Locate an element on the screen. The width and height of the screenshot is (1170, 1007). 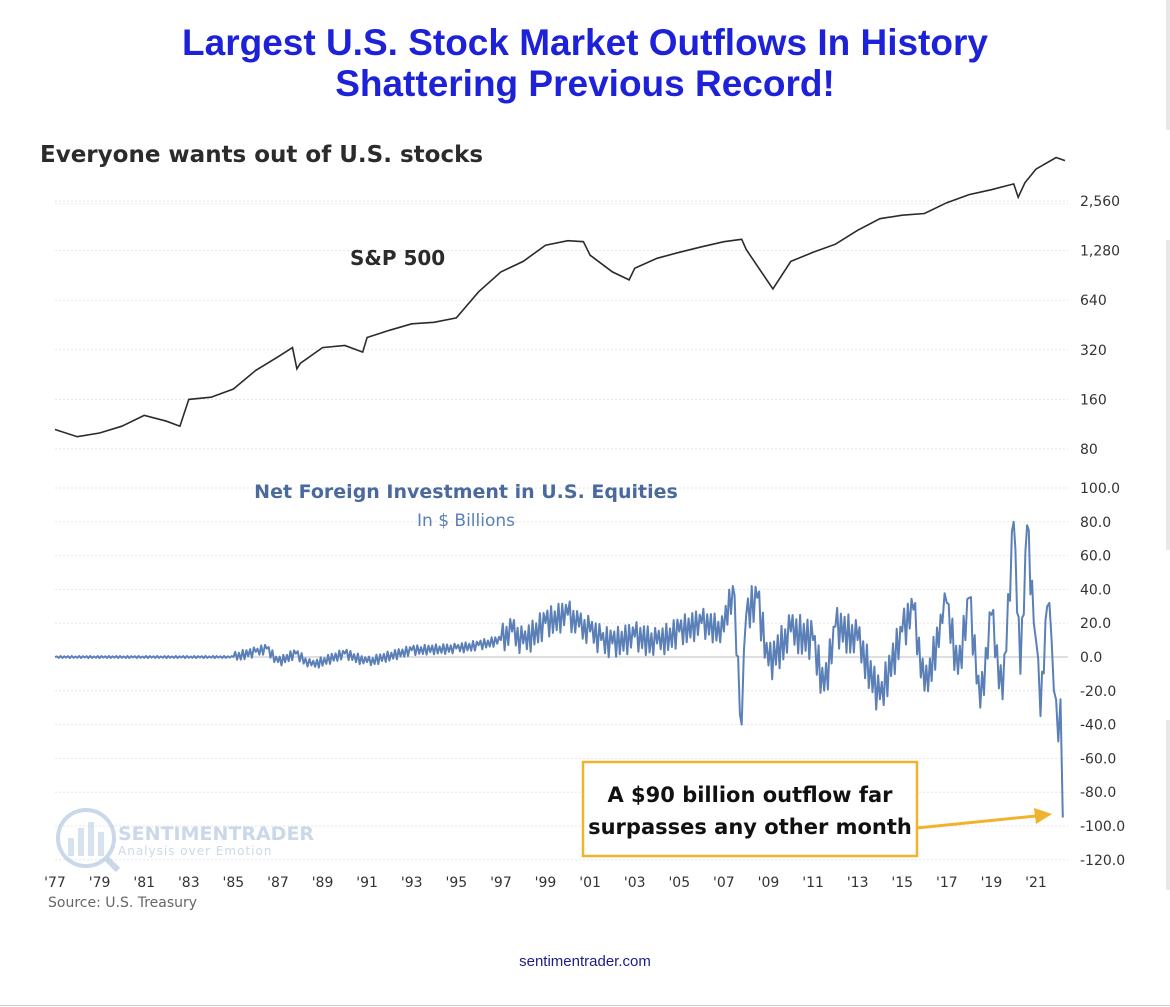
frame-edge-top is located at coordinates (1168, 65).